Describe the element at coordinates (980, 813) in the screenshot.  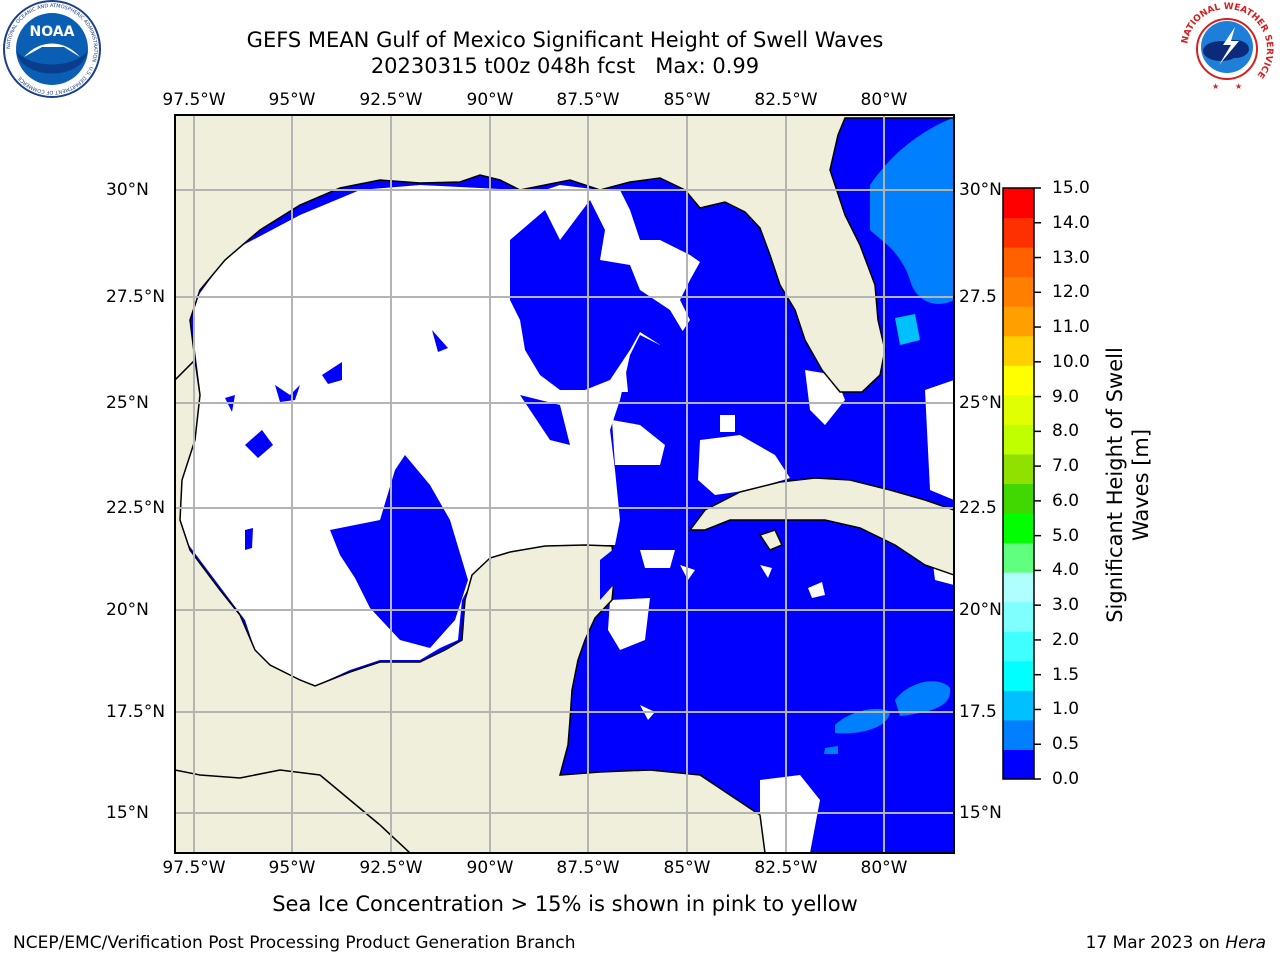
I see `lat-tick-right: 15°N` at that location.